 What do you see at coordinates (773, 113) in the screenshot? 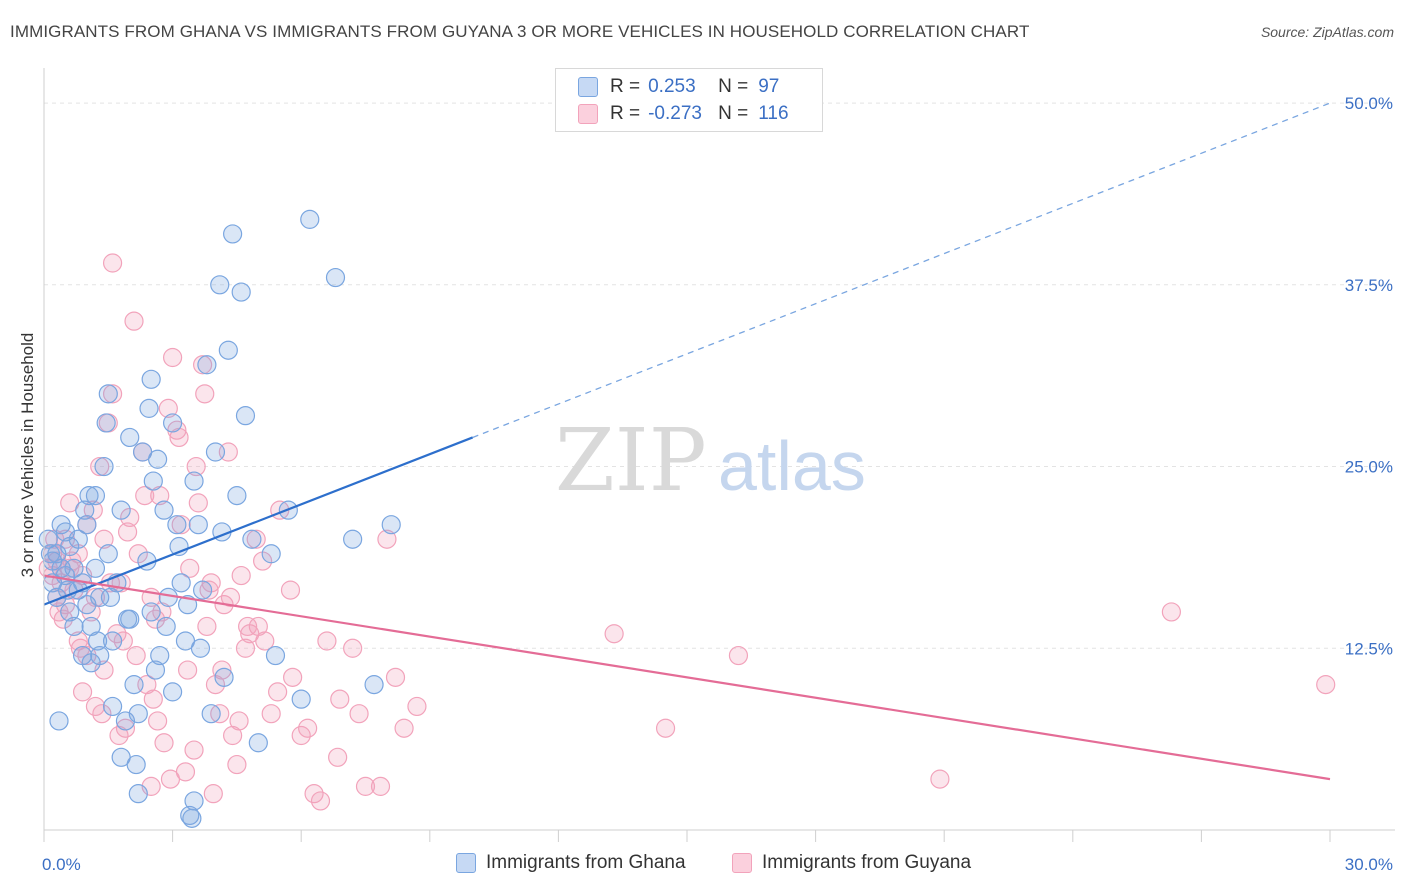
I see `guyana-n-value: 116` at bounding box center [773, 113].